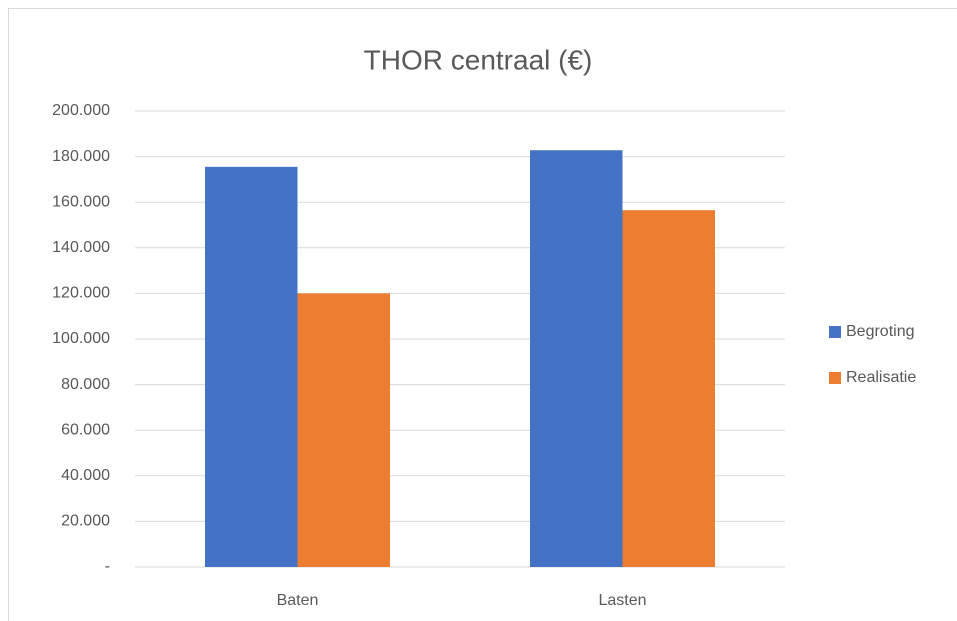  Describe the element at coordinates (881, 377) in the screenshot. I see `legend-label: Realisatie` at that location.